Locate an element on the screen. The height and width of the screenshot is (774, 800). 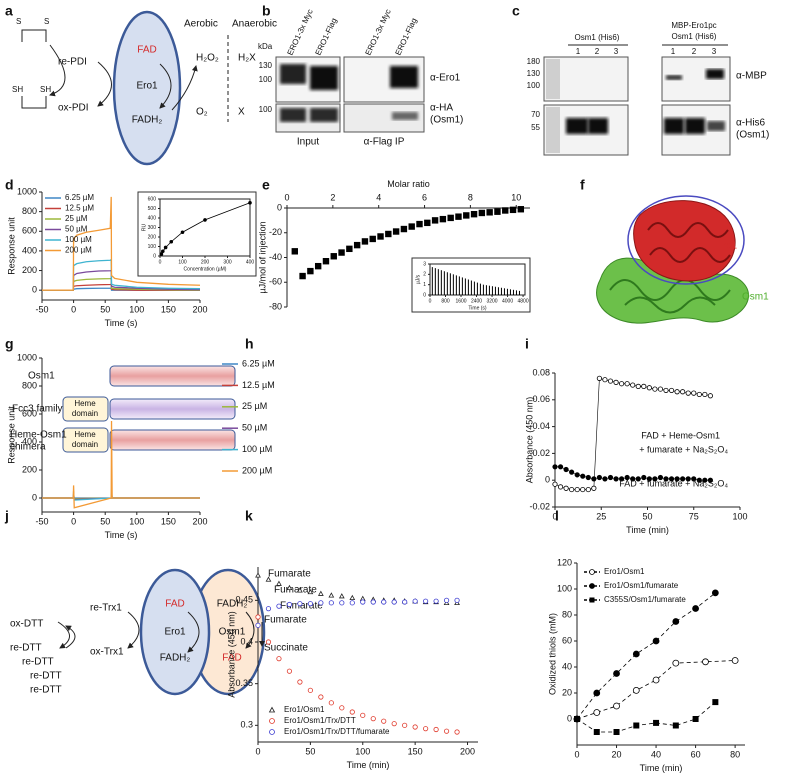
x-tick-label: 300 is located at coordinates (227, 262).